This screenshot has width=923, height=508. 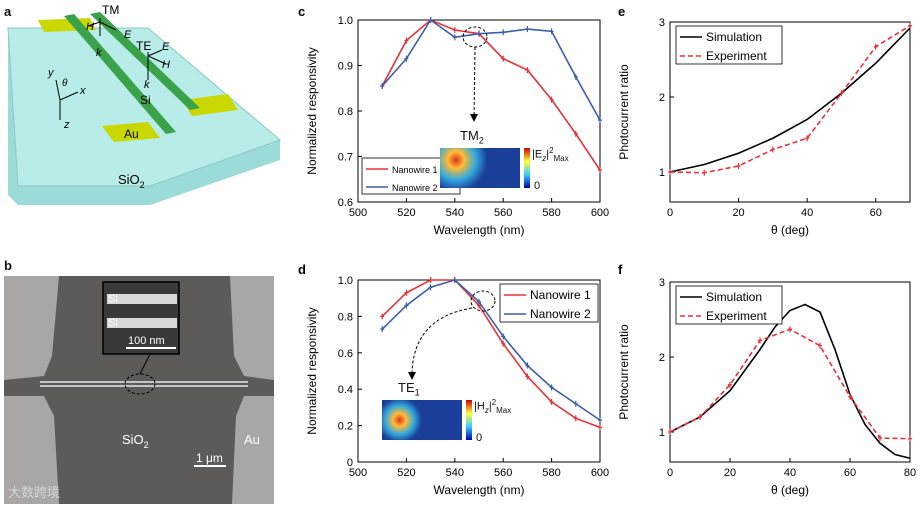 I want to click on label-sem-sio2: SiO, so click(x=133, y=439).